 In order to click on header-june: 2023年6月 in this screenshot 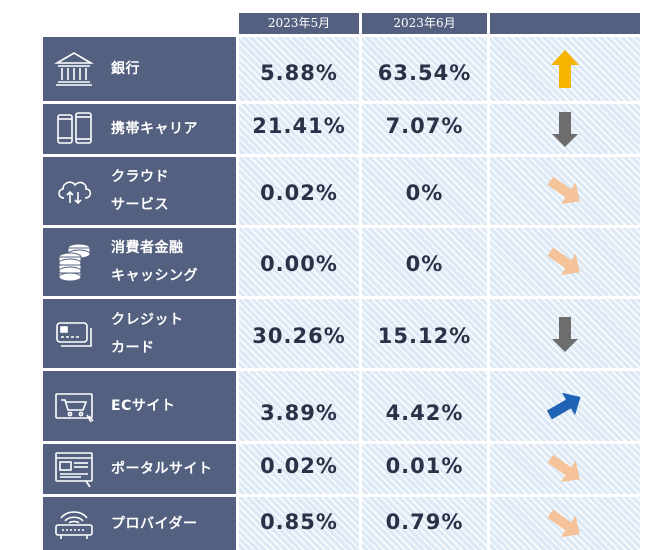, I will do `click(424, 23)`.